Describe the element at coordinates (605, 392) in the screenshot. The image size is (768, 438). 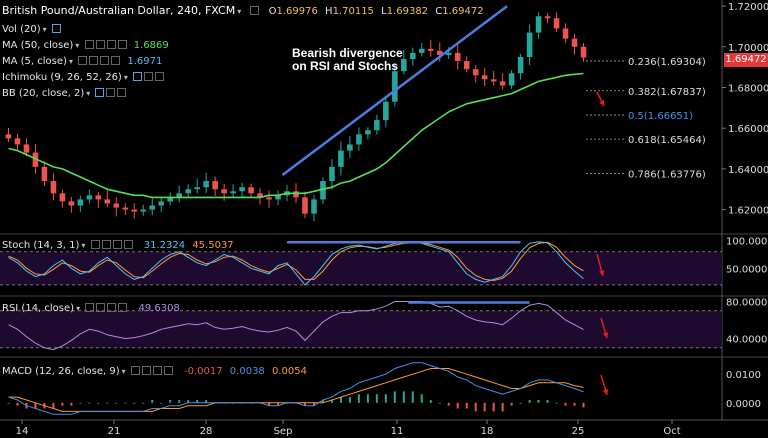
I see `bearish-arrow-macd-head` at that location.